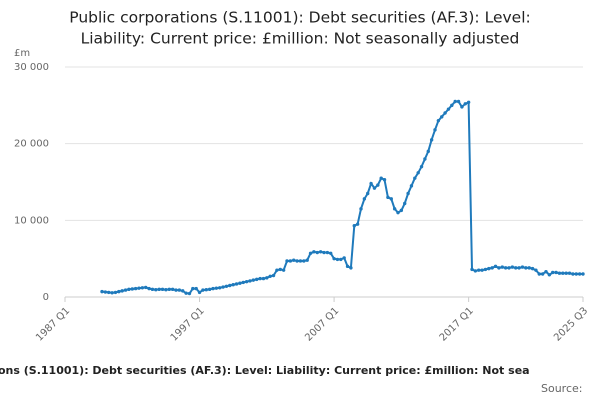 The width and height of the screenshot is (600, 400). What do you see at coordinates (457, 324) in the screenshot?
I see `x-tick-label: 2017 Q1` at bounding box center [457, 324].